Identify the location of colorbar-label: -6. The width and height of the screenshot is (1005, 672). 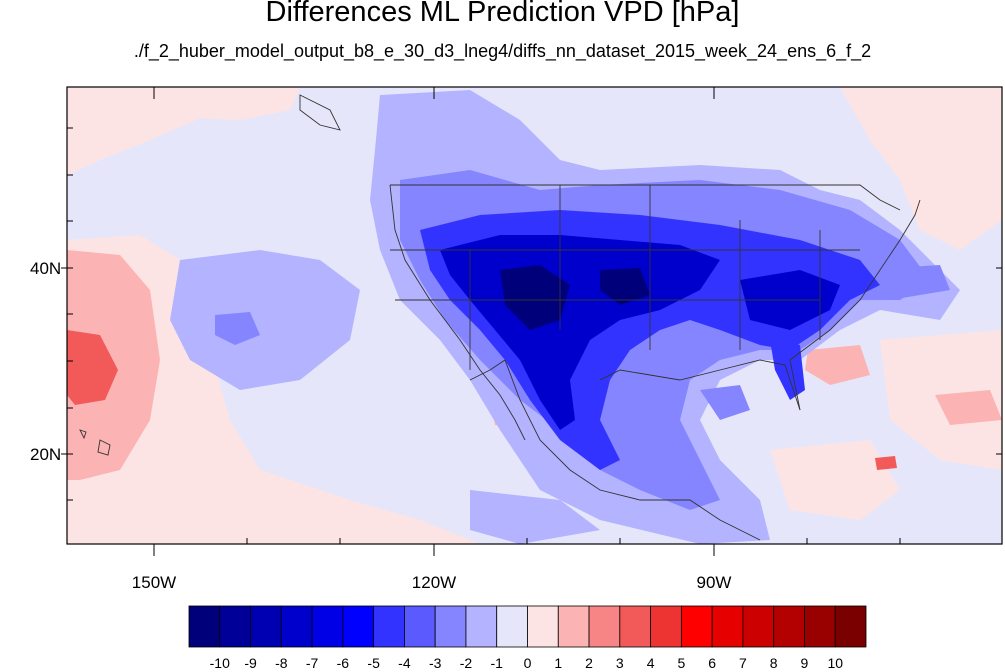
(343, 663).